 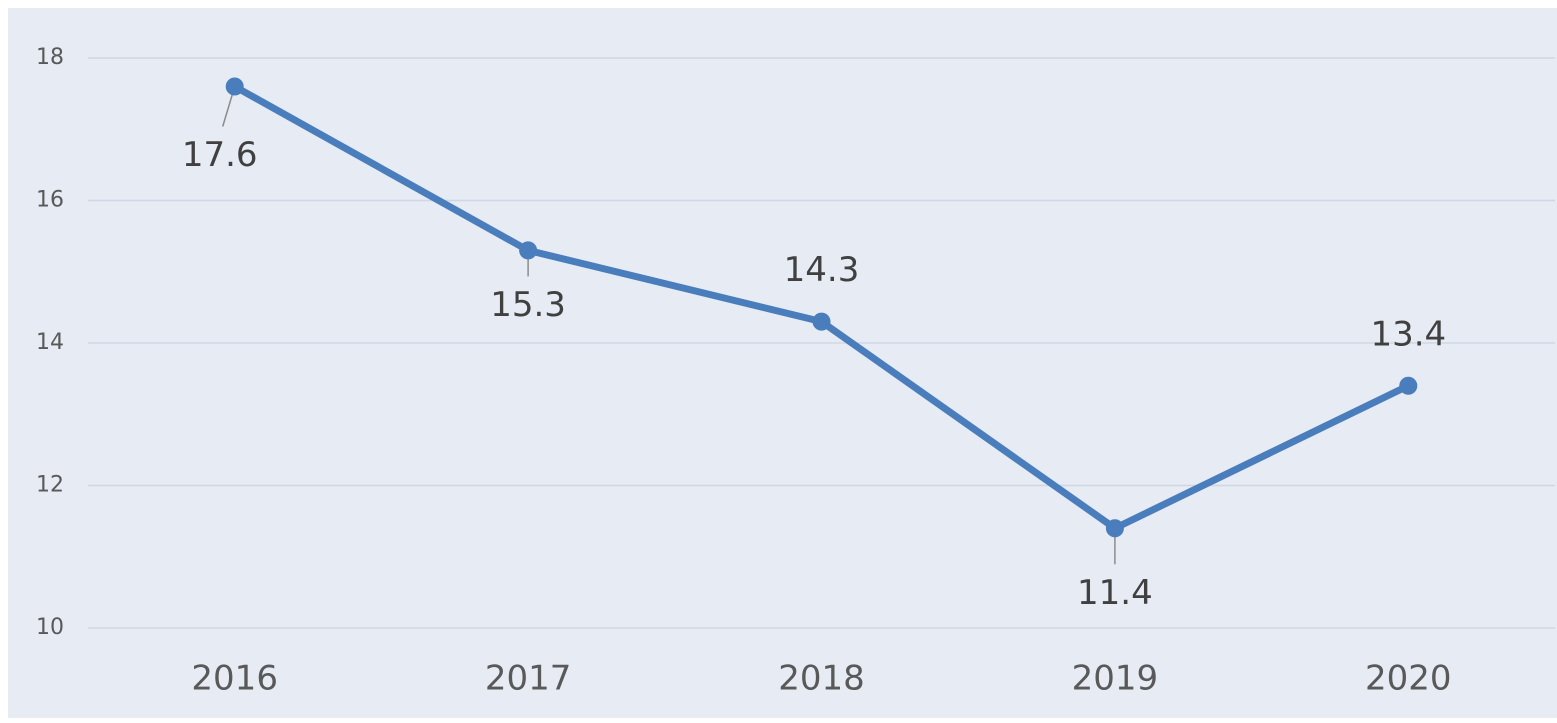 What do you see at coordinates (234, 679) in the screenshot?
I see `x-tick-label: 2016` at bounding box center [234, 679].